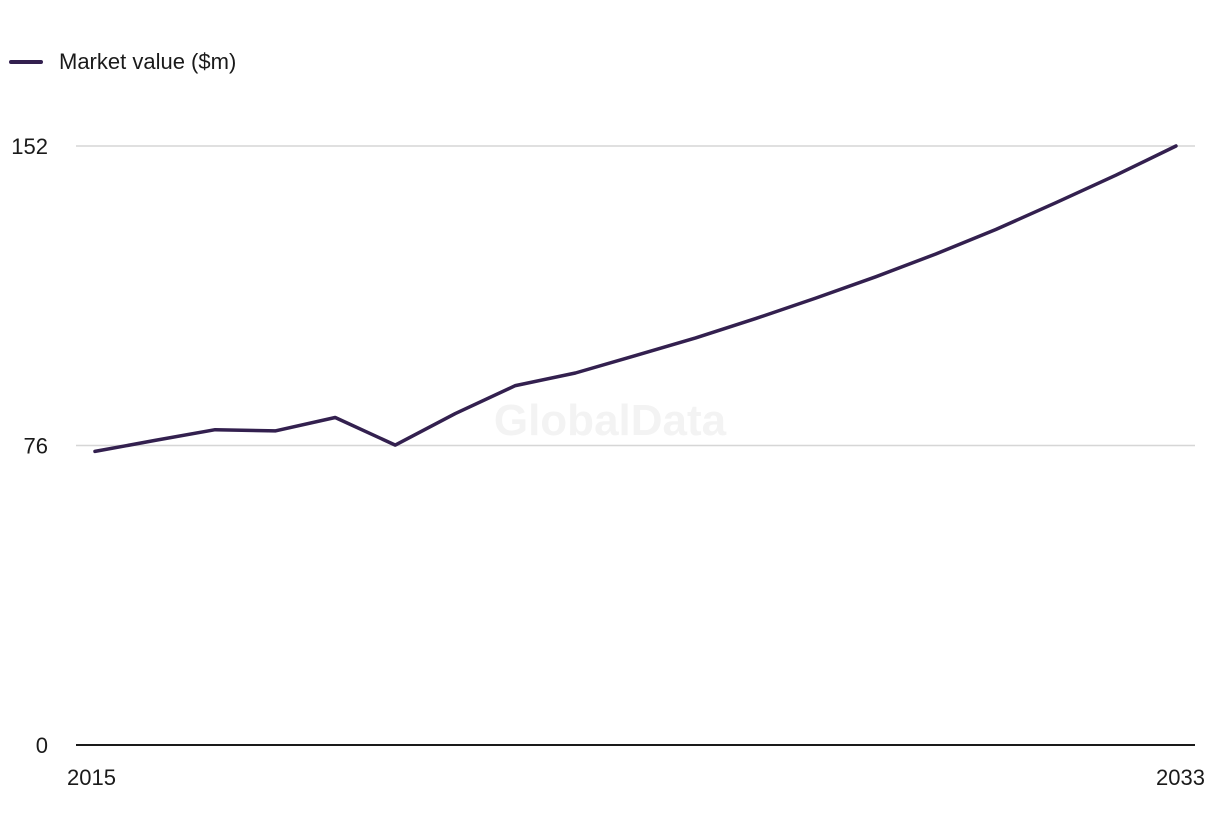  I want to click on data-point-2020, so click(395, 445).